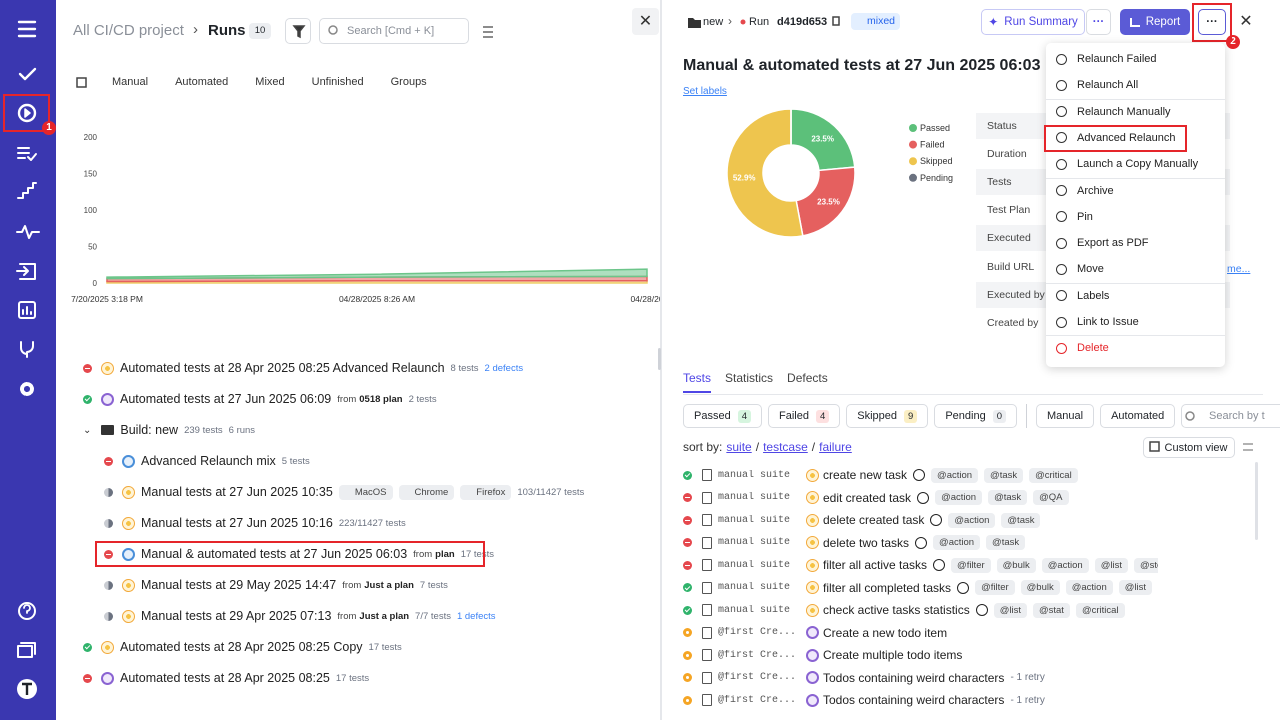 The image size is (1280, 720). I want to click on runs-tab: Groups, so click(409, 82).